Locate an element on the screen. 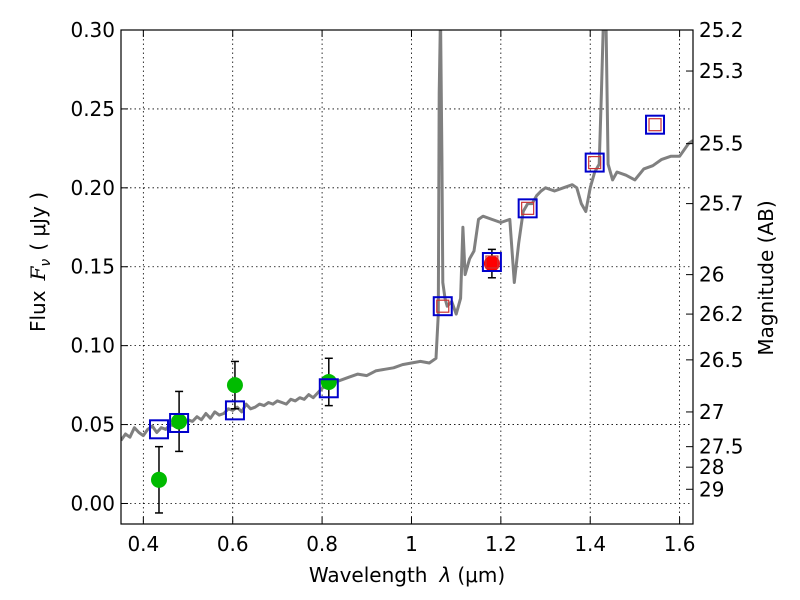 This screenshot has height=600, width=800. x-axis-title: Wavelength λ (μm) is located at coordinates (407, 575).